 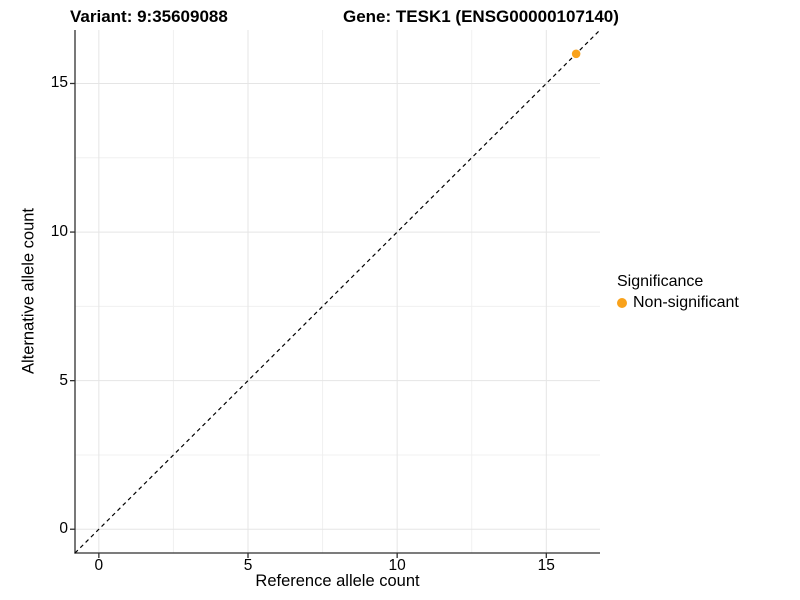 What do you see at coordinates (248, 565) in the screenshot?
I see `x-tick-label: 5` at bounding box center [248, 565].